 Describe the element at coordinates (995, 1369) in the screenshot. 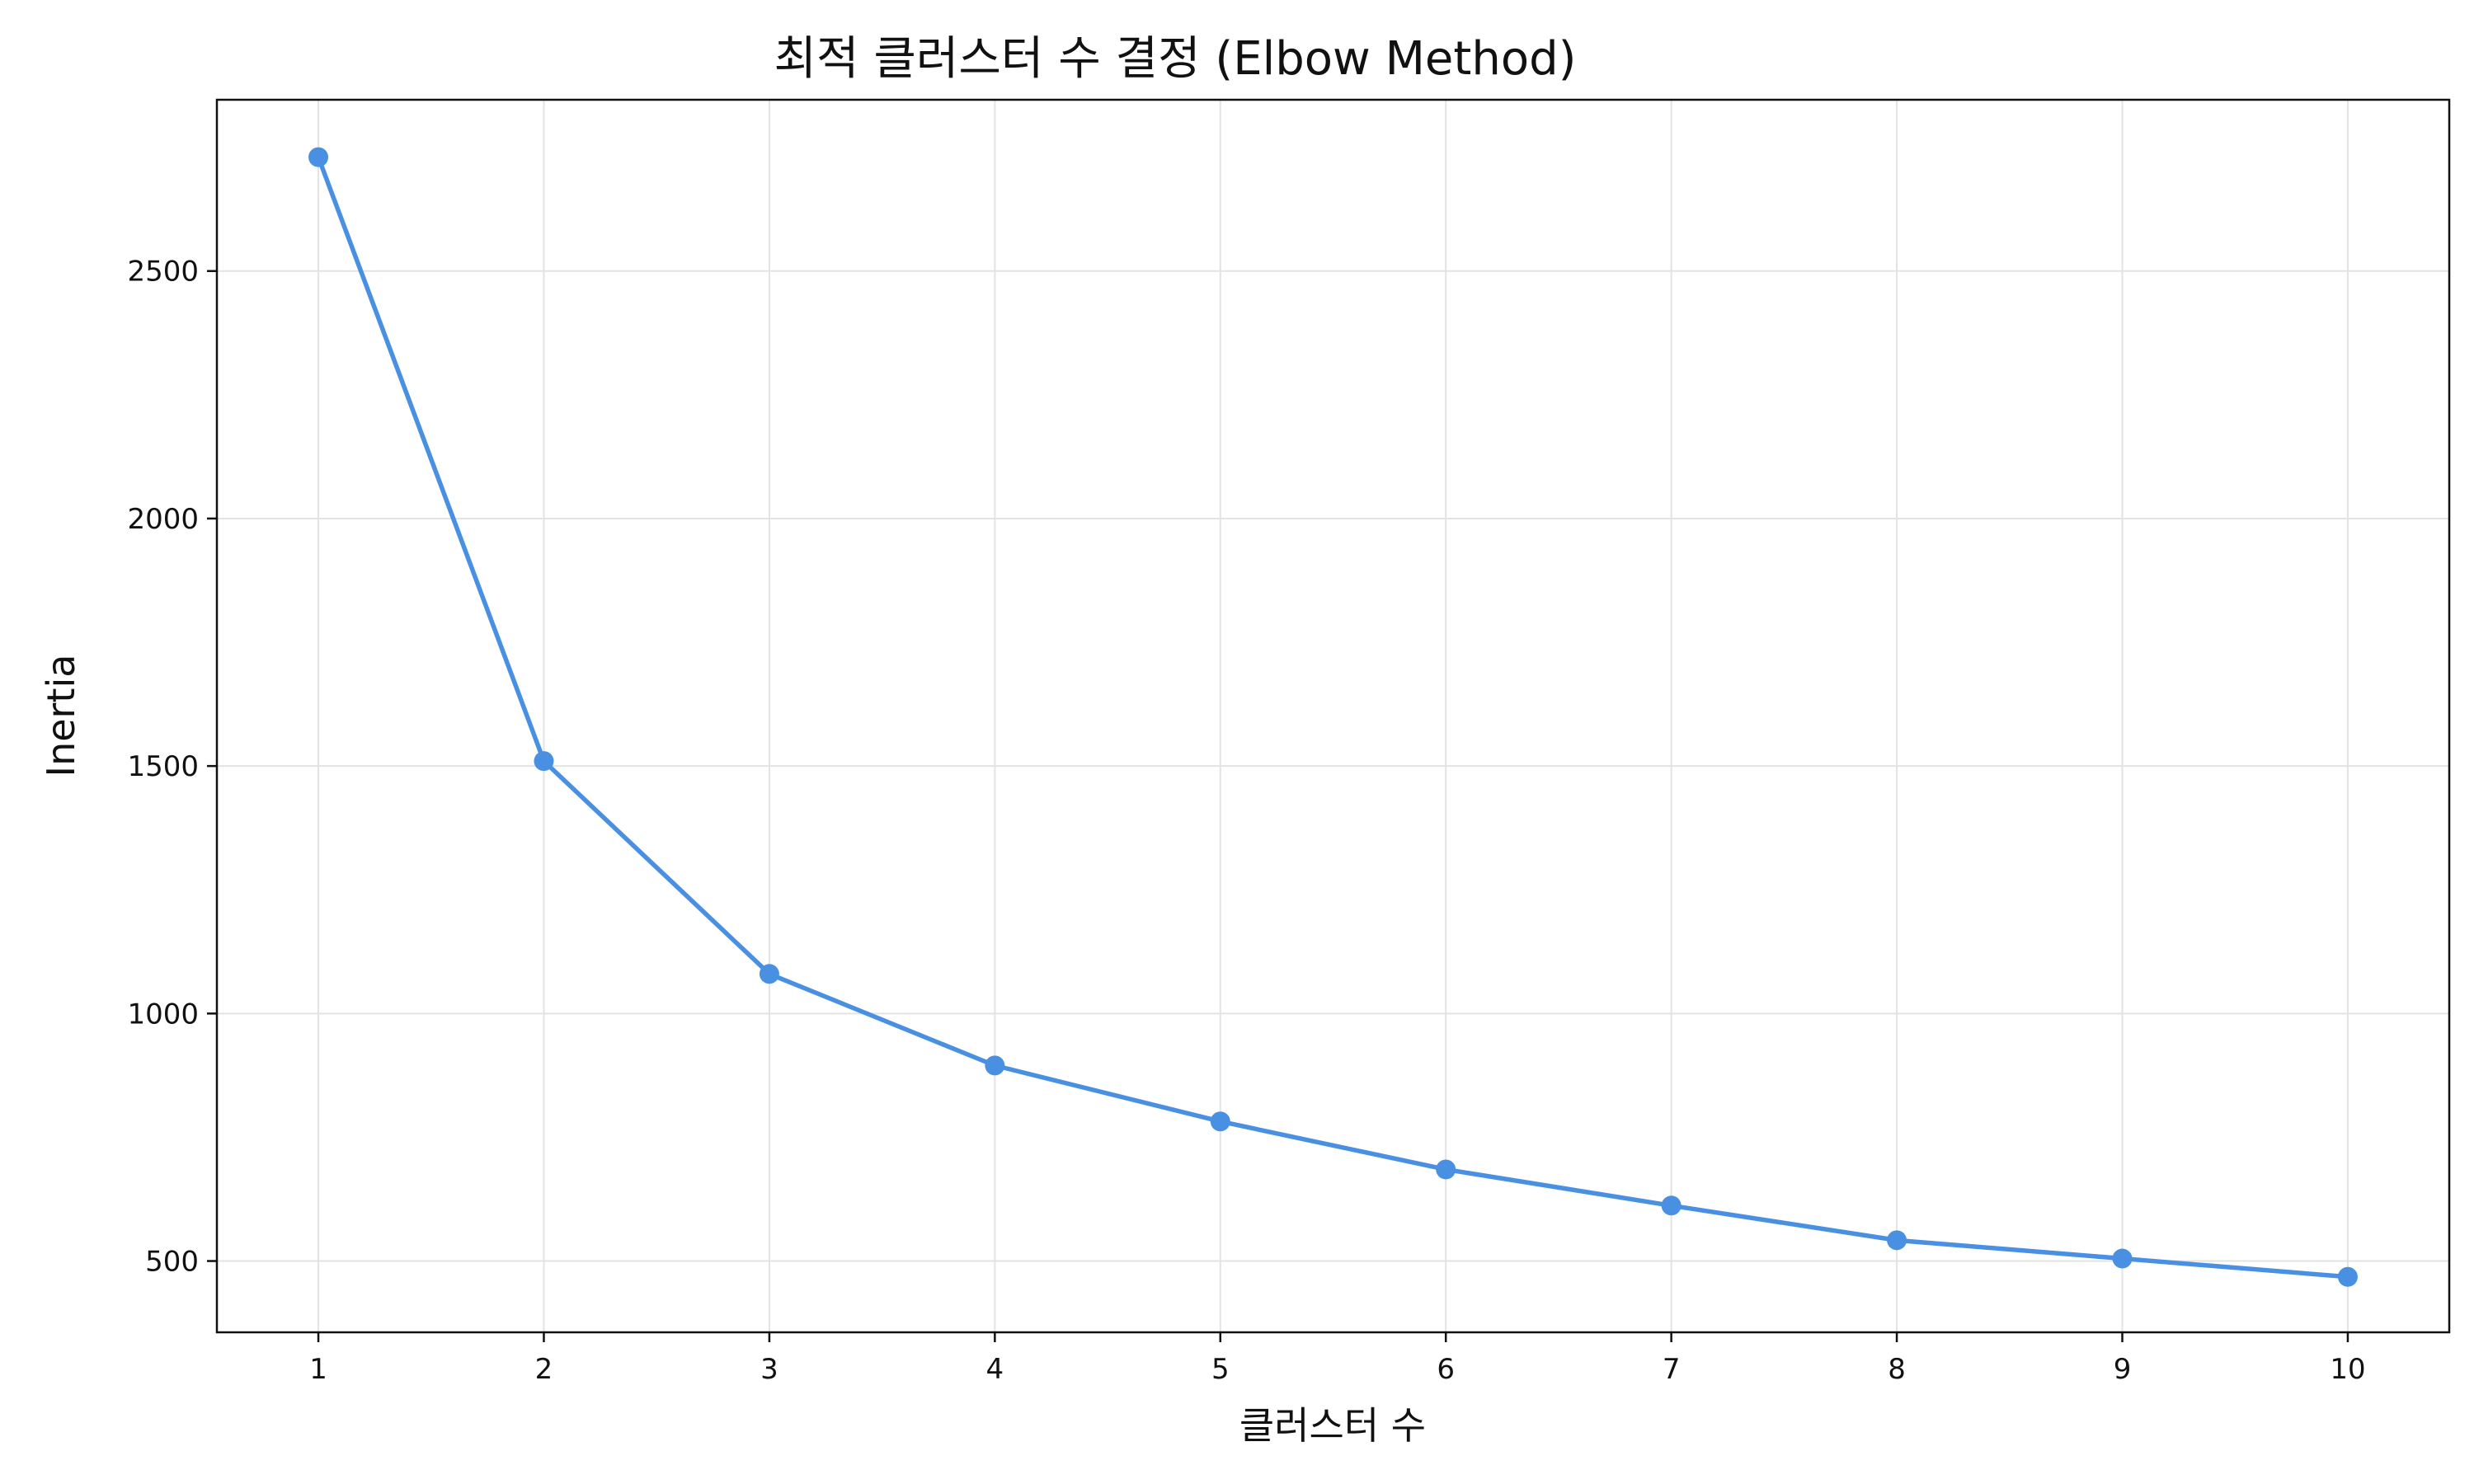

I see `x-tick-label: 4` at that location.